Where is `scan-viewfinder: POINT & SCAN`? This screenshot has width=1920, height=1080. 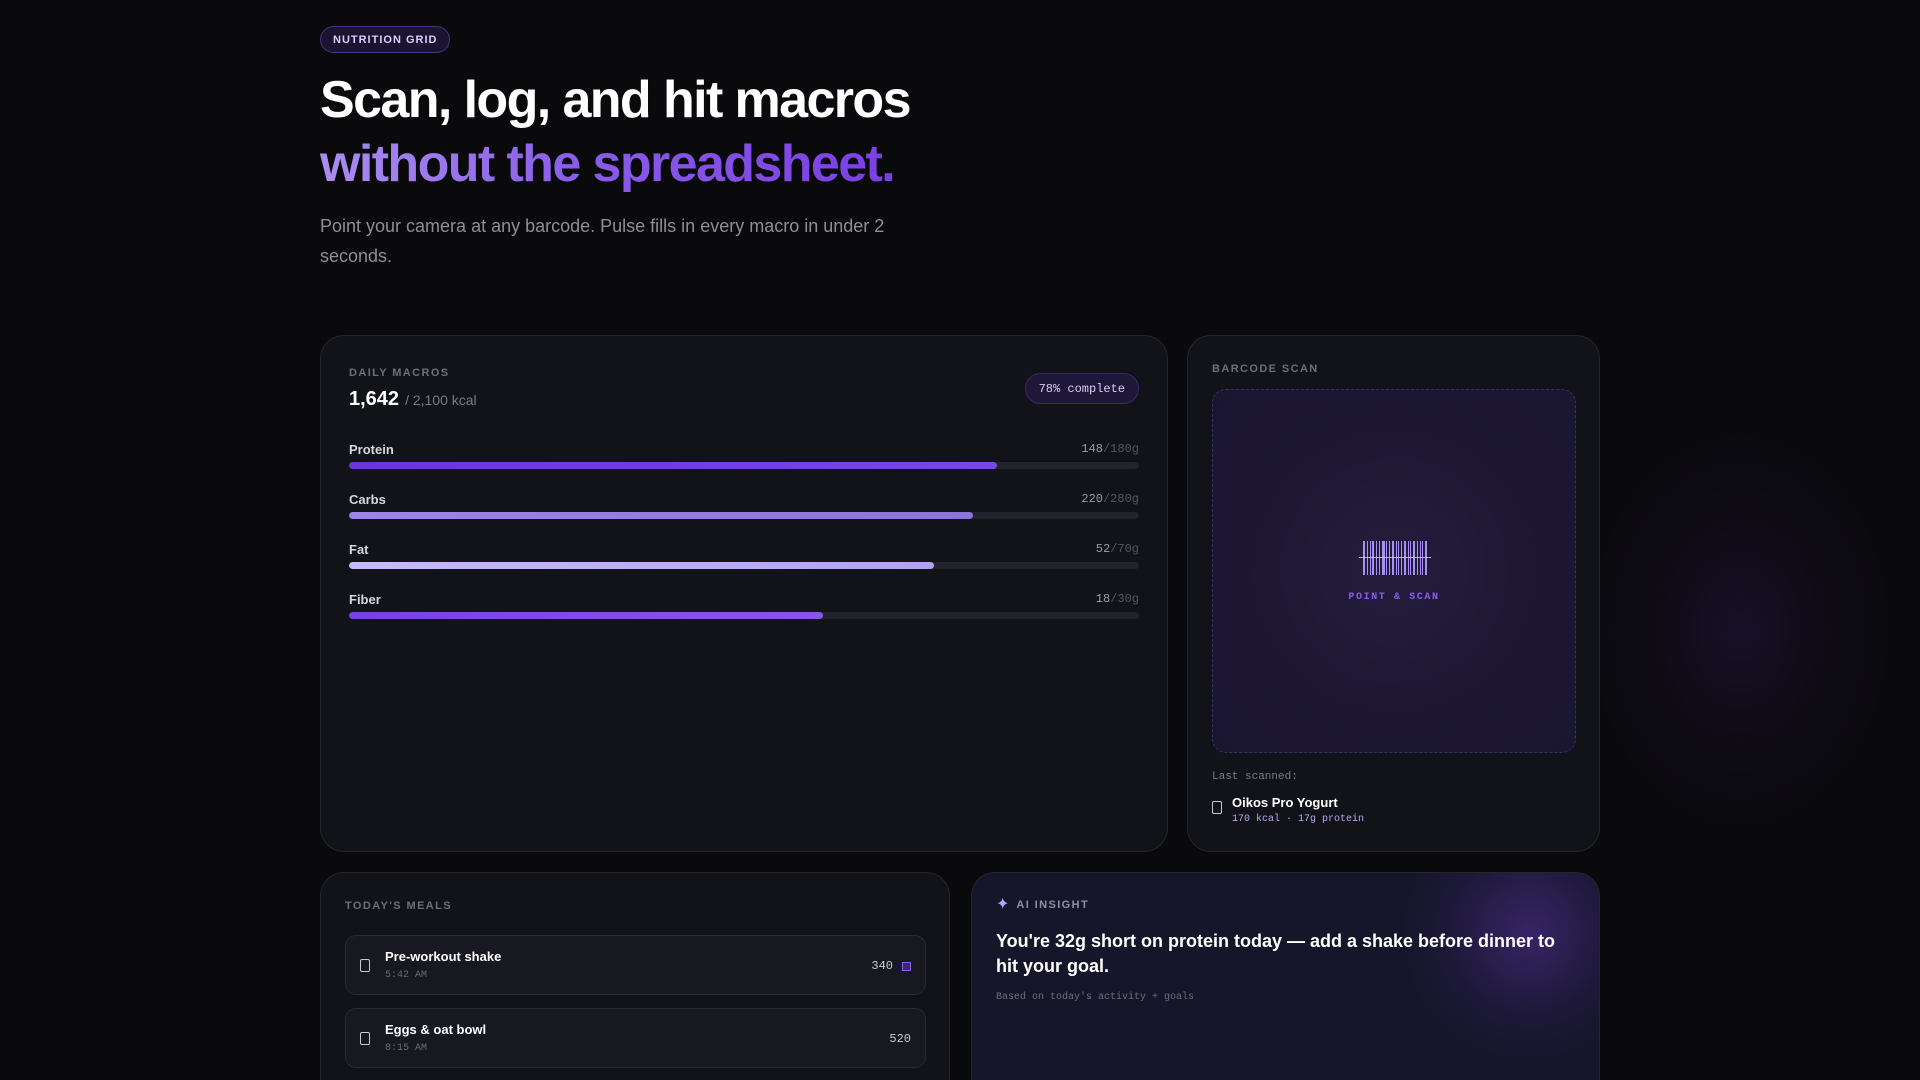
scan-viewfinder: POINT & SCAN is located at coordinates (1394, 571).